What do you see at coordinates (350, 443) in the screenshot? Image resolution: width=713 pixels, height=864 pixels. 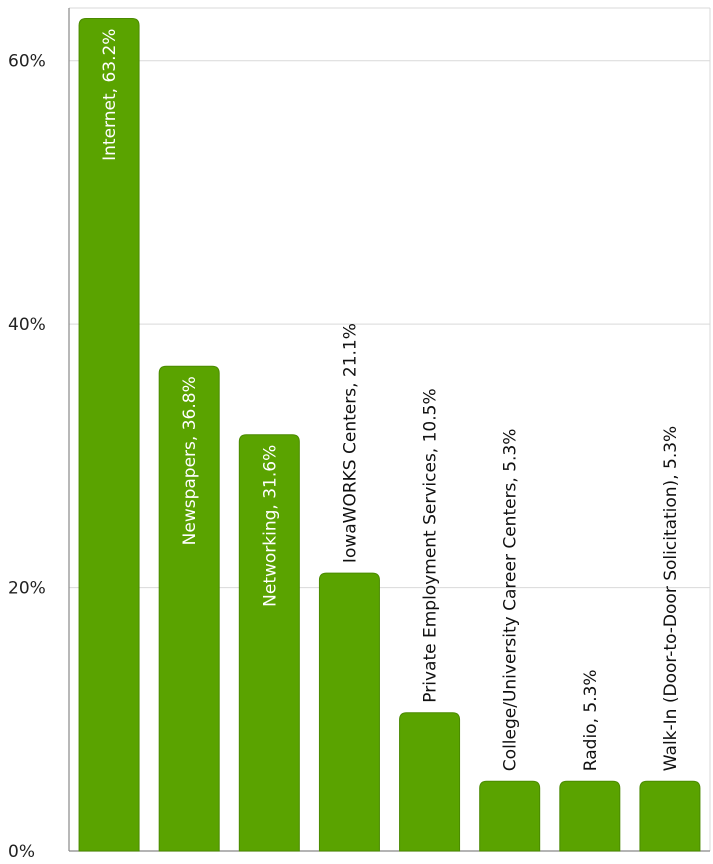 I see `bar-data-label: IowaWORKS Centers, 21.1%` at bounding box center [350, 443].